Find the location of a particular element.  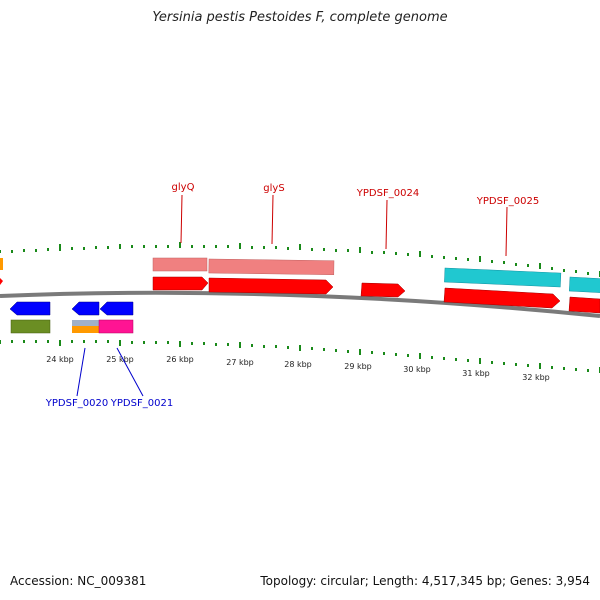

gene-label-ypdsf-0020: YPDSF_0020 is located at coordinates (76, 403).